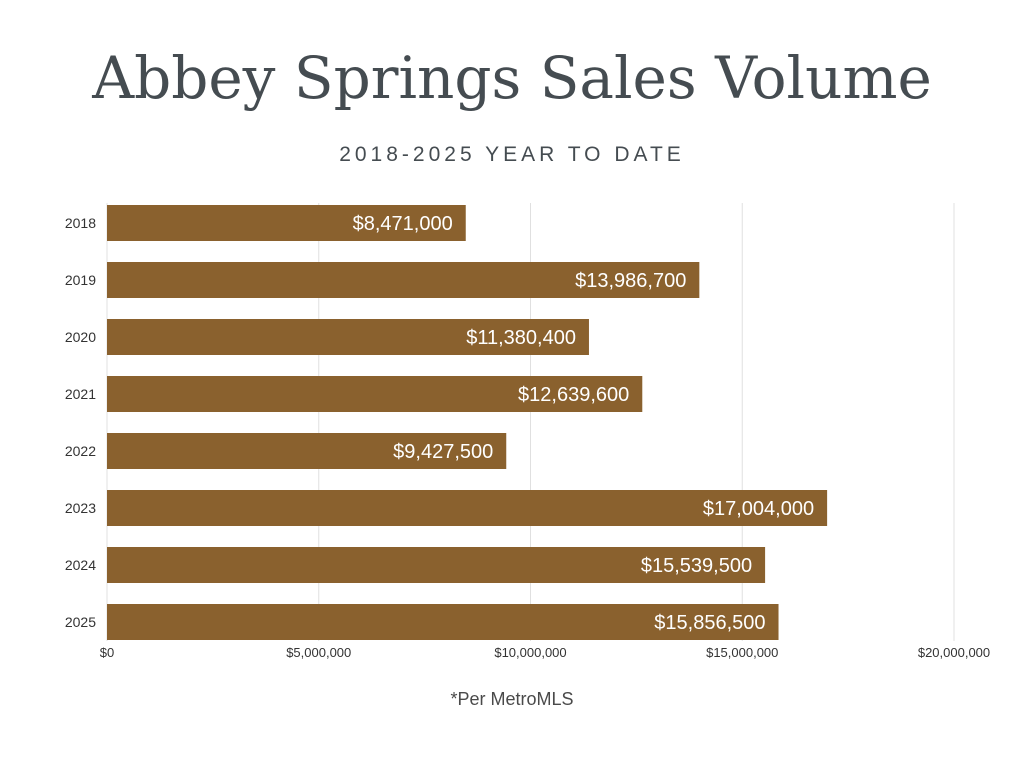 This screenshot has width=1024, height=768. What do you see at coordinates (80, 622) in the screenshot?
I see `category-label: 2025` at bounding box center [80, 622].